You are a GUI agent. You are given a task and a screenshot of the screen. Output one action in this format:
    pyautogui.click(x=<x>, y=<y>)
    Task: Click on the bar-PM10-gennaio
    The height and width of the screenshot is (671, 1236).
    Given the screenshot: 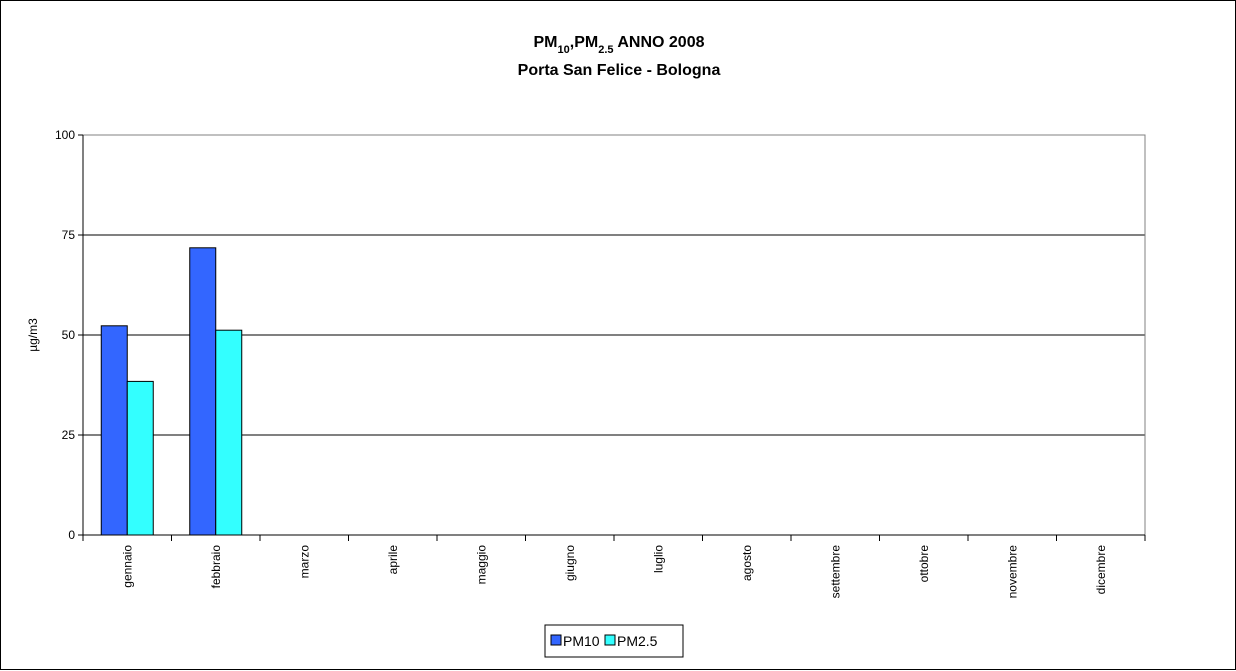 What is the action you would take?
    pyautogui.click(x=114, y=430)
    